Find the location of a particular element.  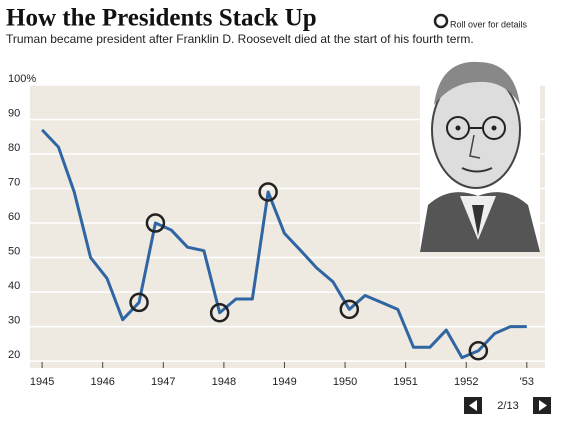

x-tick-label: 1948 is located at coordinates (224, 382).